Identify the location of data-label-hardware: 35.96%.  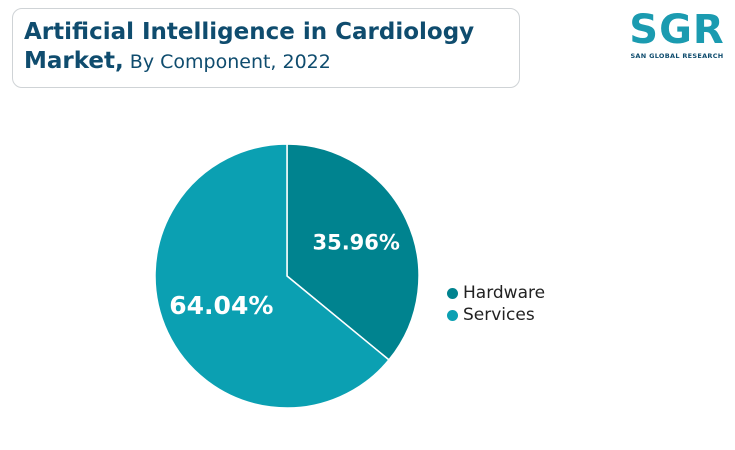
(355, 242).